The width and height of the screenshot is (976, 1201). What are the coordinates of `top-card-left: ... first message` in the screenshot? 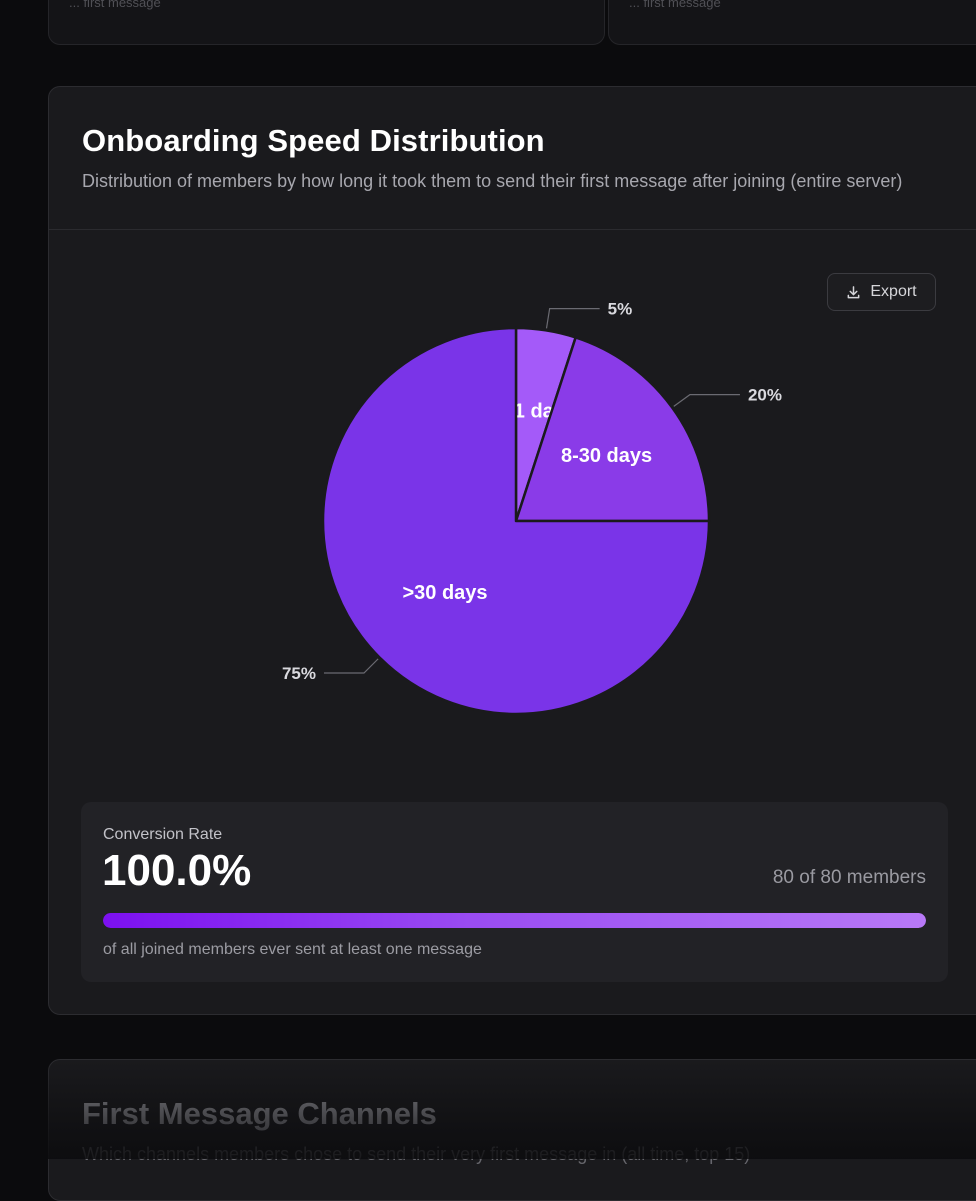 It's located at (326, 22).